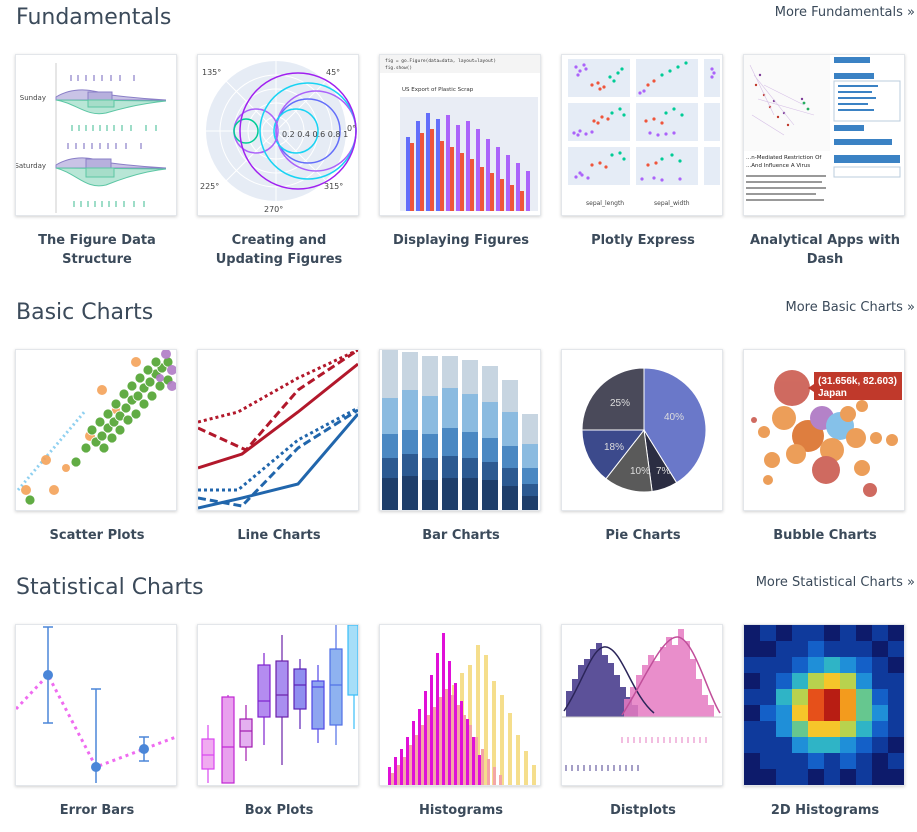 The image size is (917, 832). Describe the element at coordinates (642, 447) in the screenshot. I see `card-pie-charts: 25% 40% 18% 10% 7% Pie Charts` at that location.